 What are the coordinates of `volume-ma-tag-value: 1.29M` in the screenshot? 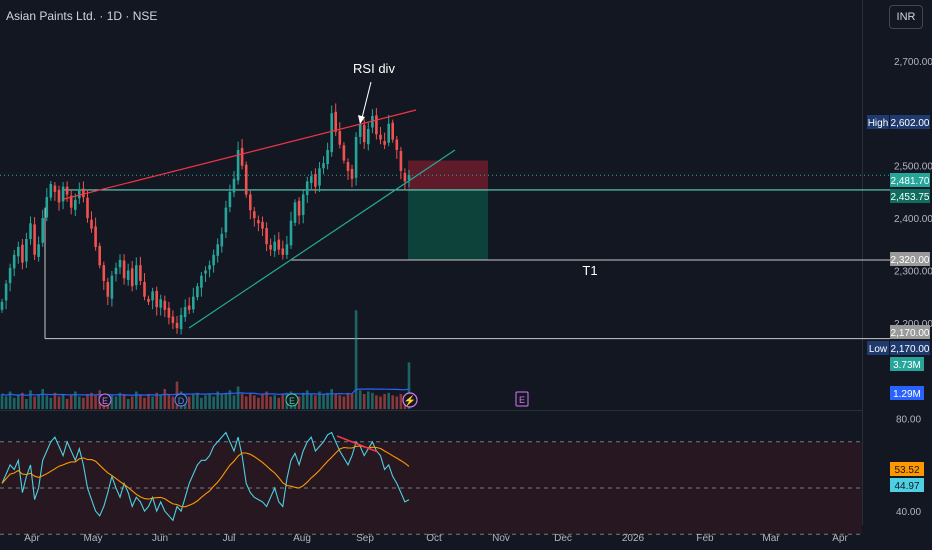 It's located at (907, 394).